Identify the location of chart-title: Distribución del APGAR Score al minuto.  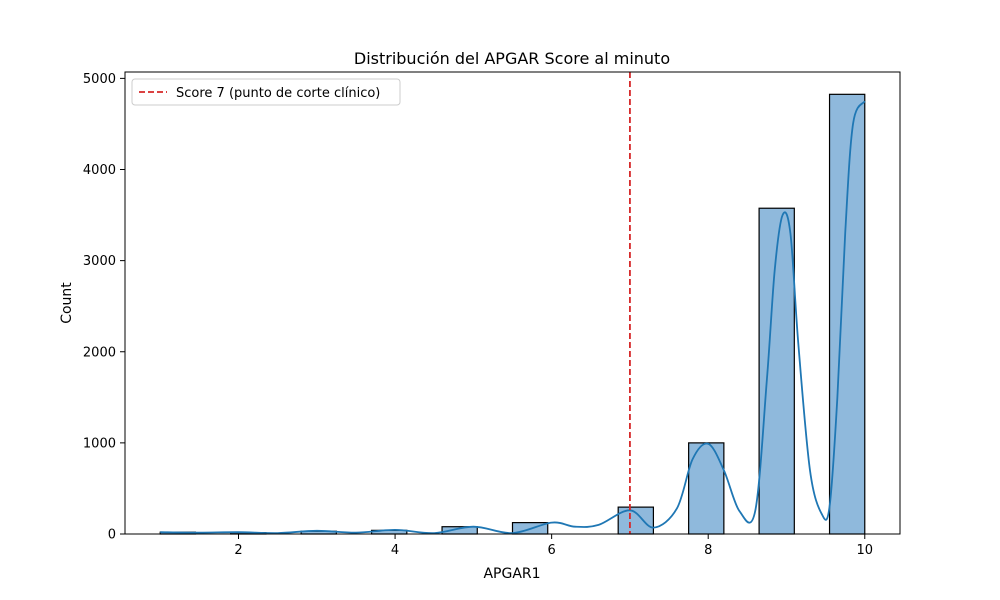
(512, 58).